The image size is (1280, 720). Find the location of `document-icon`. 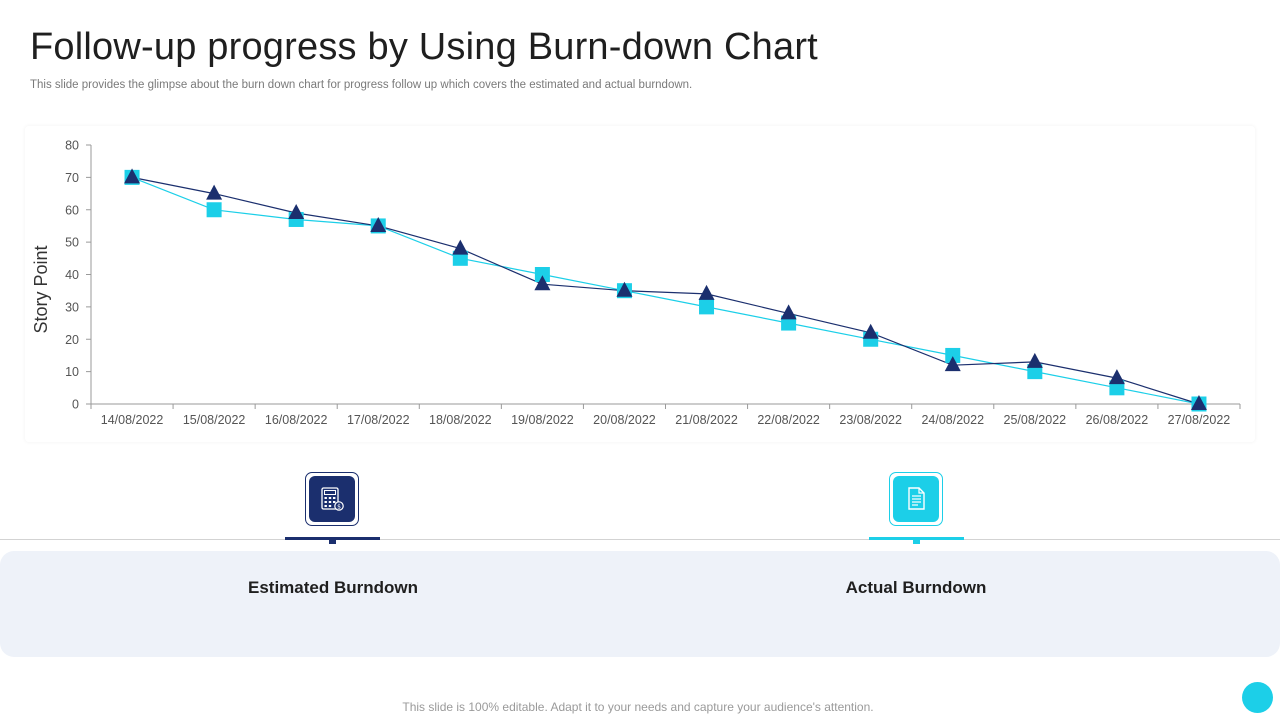

document-icon is located at coordinates (916, 499).